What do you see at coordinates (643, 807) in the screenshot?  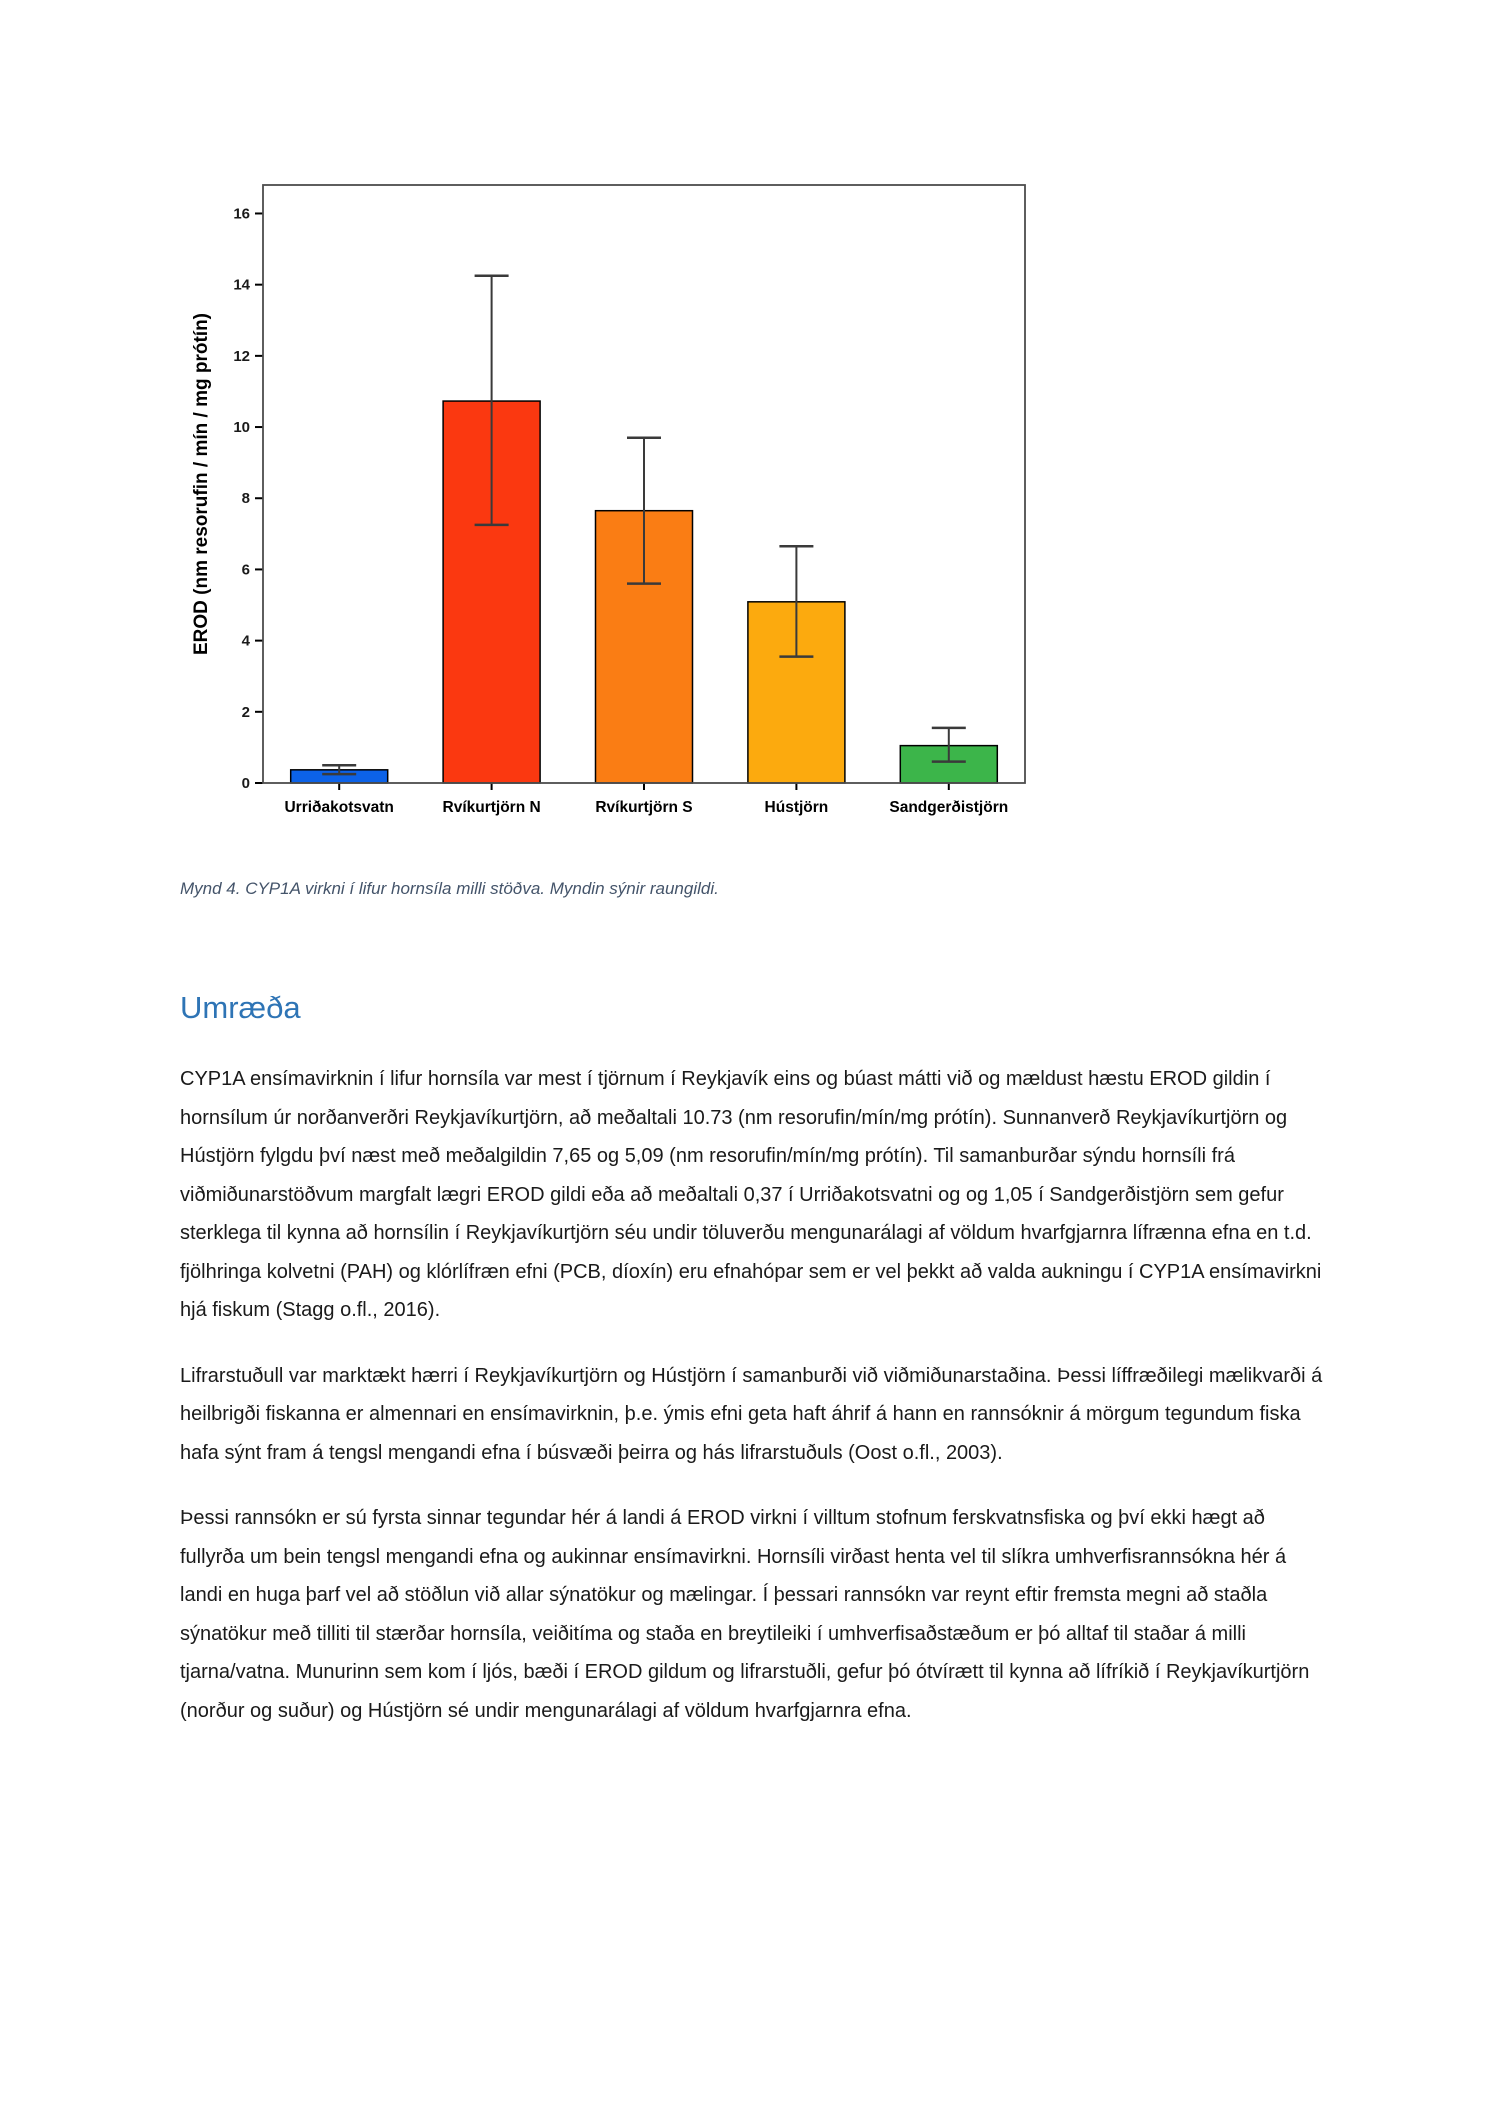 I see `x-category-label: Rvíkurtjörn S` at bounding box center [643, 807].